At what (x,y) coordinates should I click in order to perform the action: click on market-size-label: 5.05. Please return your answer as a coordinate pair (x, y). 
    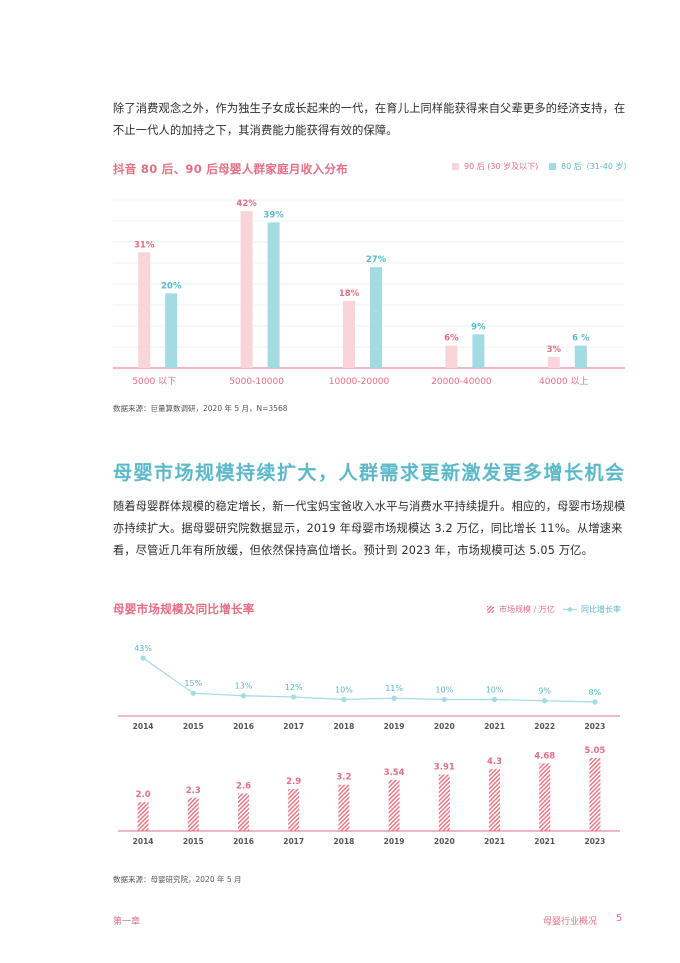
    Looking at the image, I should click on (594, 751).